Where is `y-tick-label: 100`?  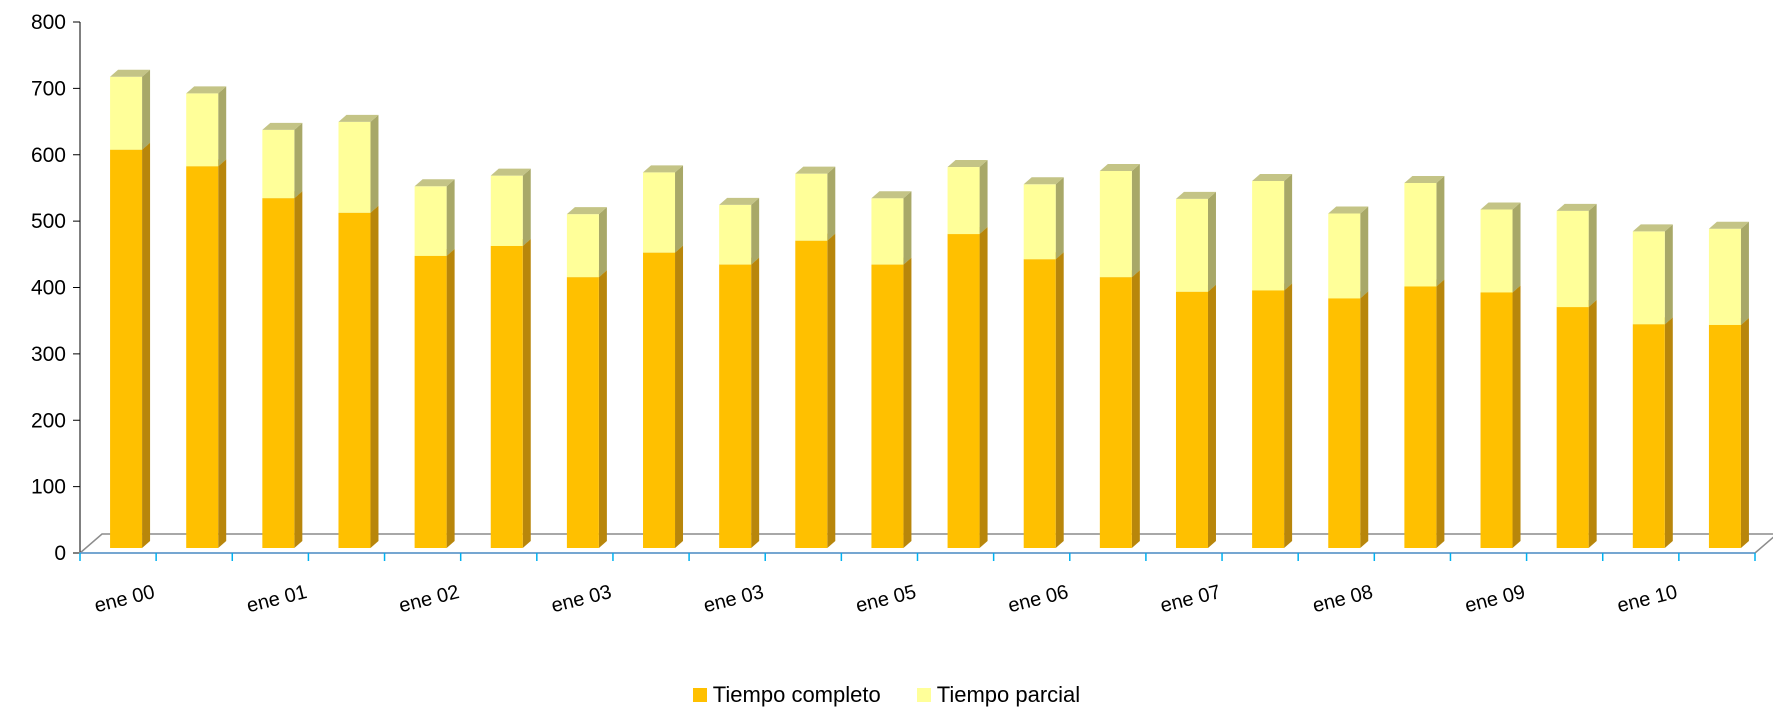 y-tick-label: 100 is located at coordinates (48, 487).